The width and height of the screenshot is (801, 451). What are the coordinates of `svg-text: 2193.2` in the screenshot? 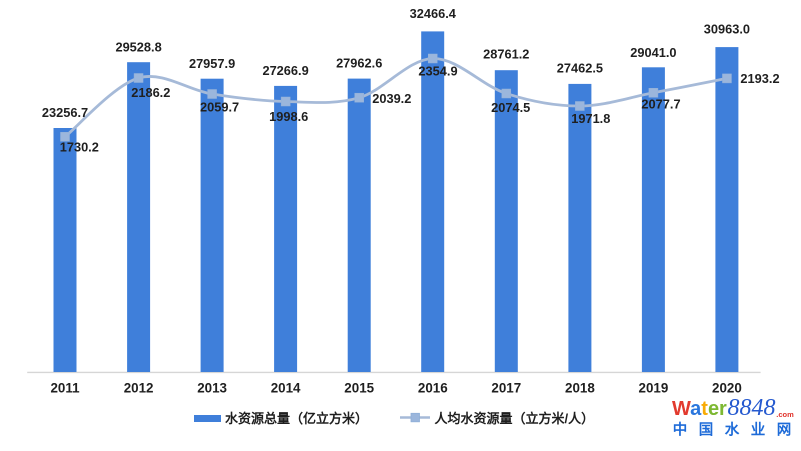 It's located at (759, 78).